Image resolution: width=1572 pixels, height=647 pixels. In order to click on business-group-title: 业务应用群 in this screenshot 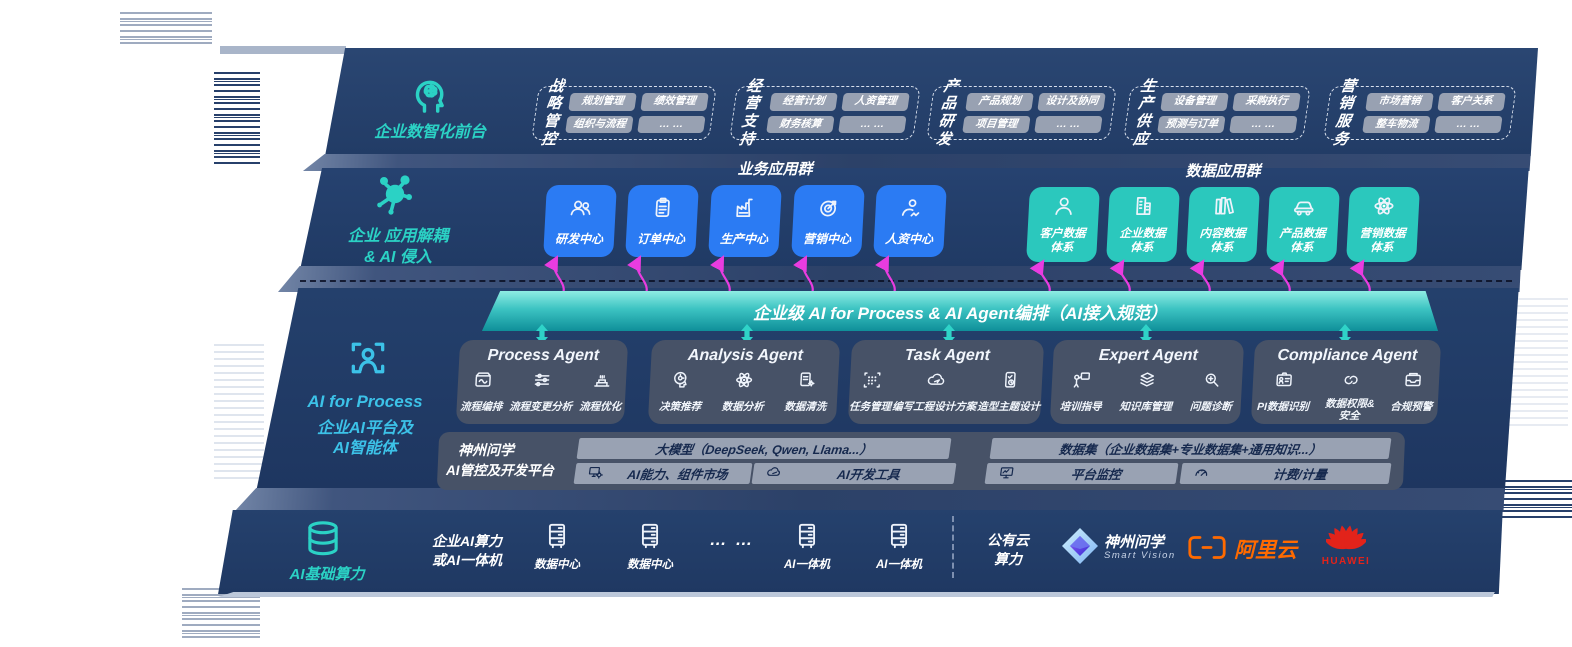, I will do `click(775, 169)`.